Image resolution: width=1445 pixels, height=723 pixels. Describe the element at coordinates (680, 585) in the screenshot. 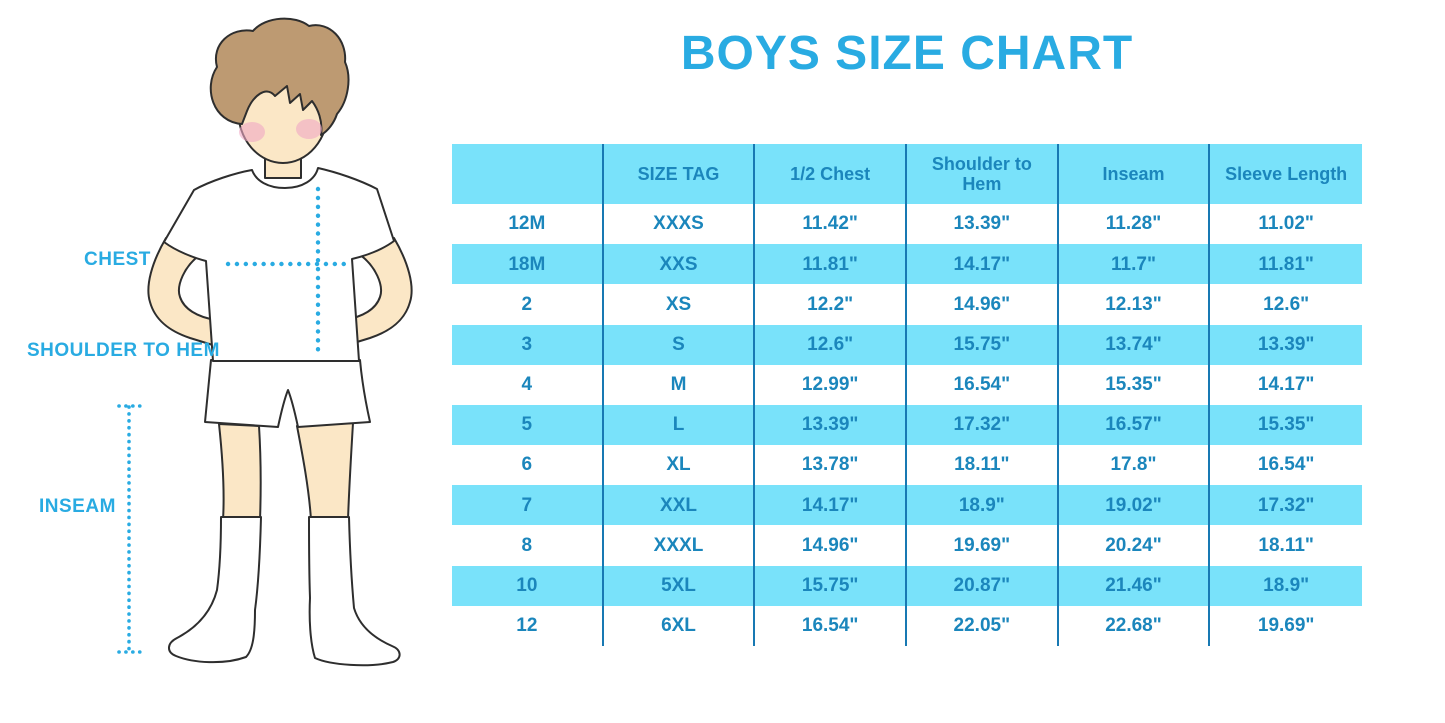

I see `value-cell: 5XL` at that location.